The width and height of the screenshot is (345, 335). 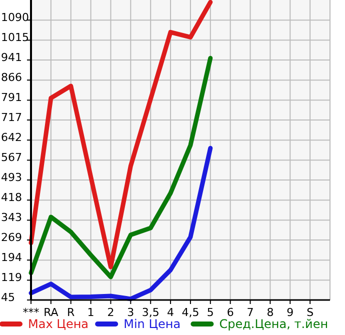 I want to click on y-tick-label: 418, so click(x=11, y=197).